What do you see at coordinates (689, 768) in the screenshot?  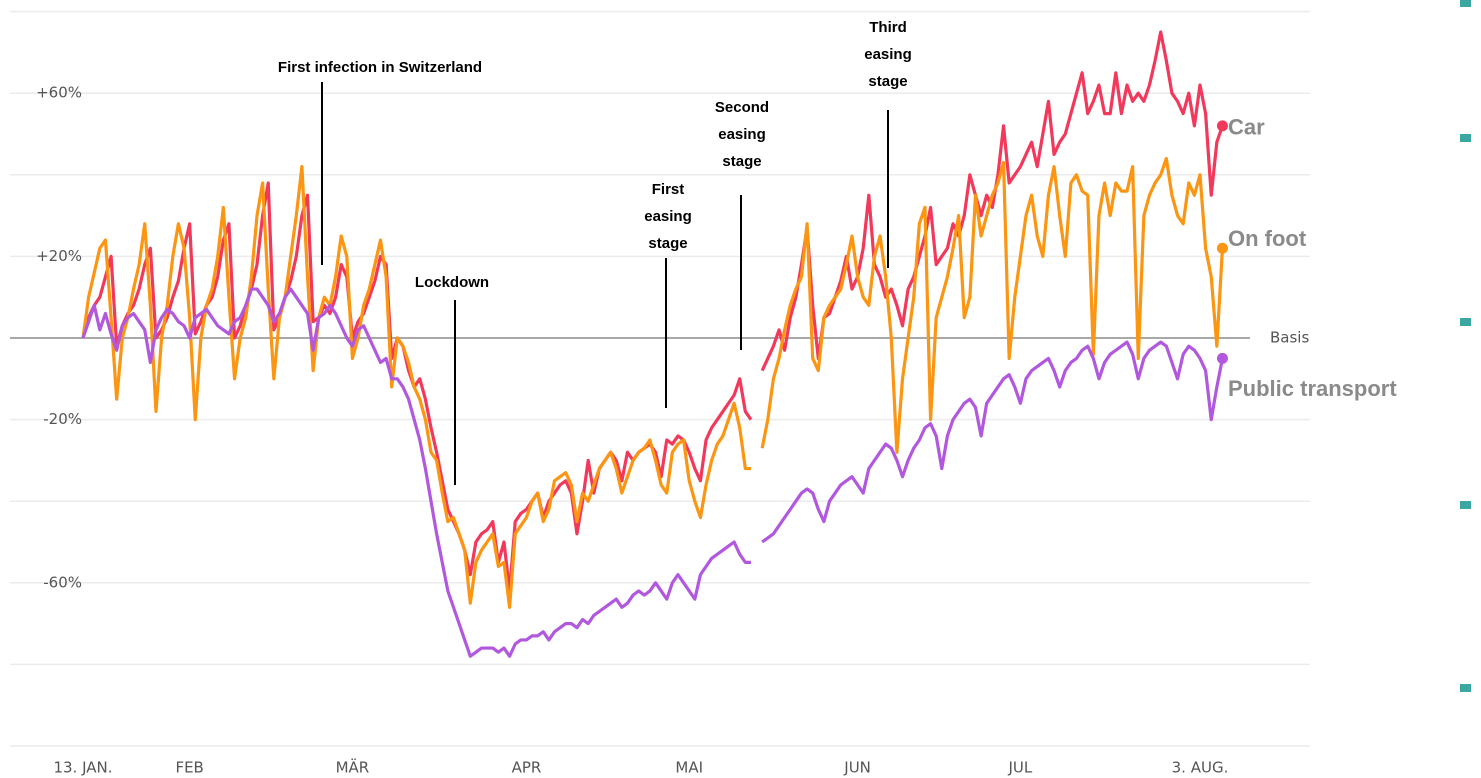 I see `x-tick-label: MAI` at bounding box center [689, 768].